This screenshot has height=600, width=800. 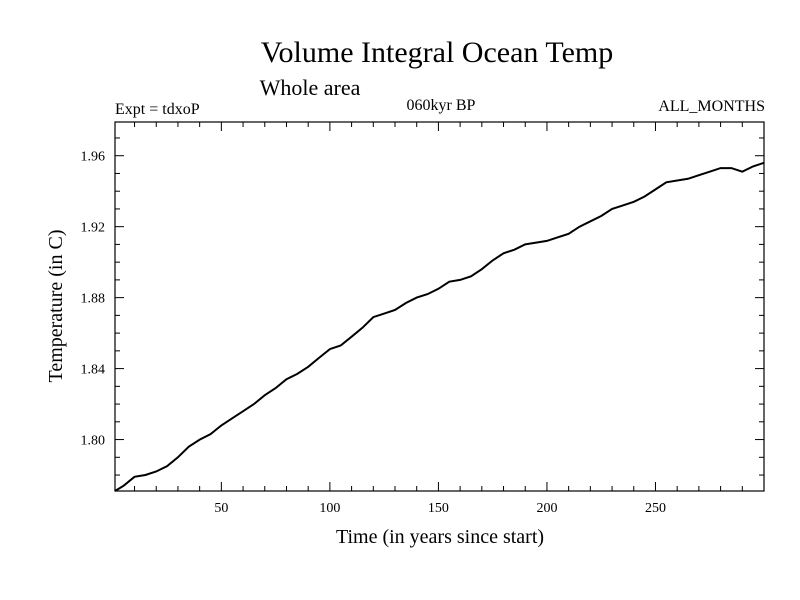 I want to click on x-tick-label: 250, so click(x=655, y=508).